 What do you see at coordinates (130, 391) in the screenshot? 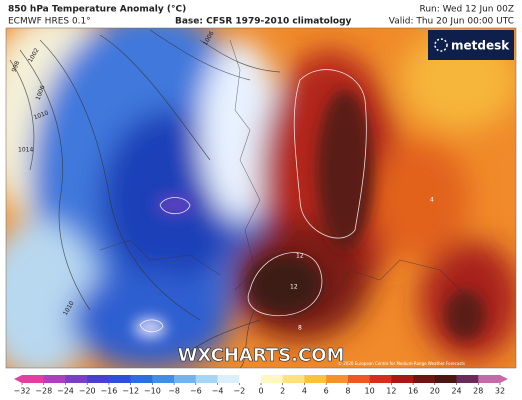
I see `colorbar-tick-label: −12` at bounding box center [130, 391].